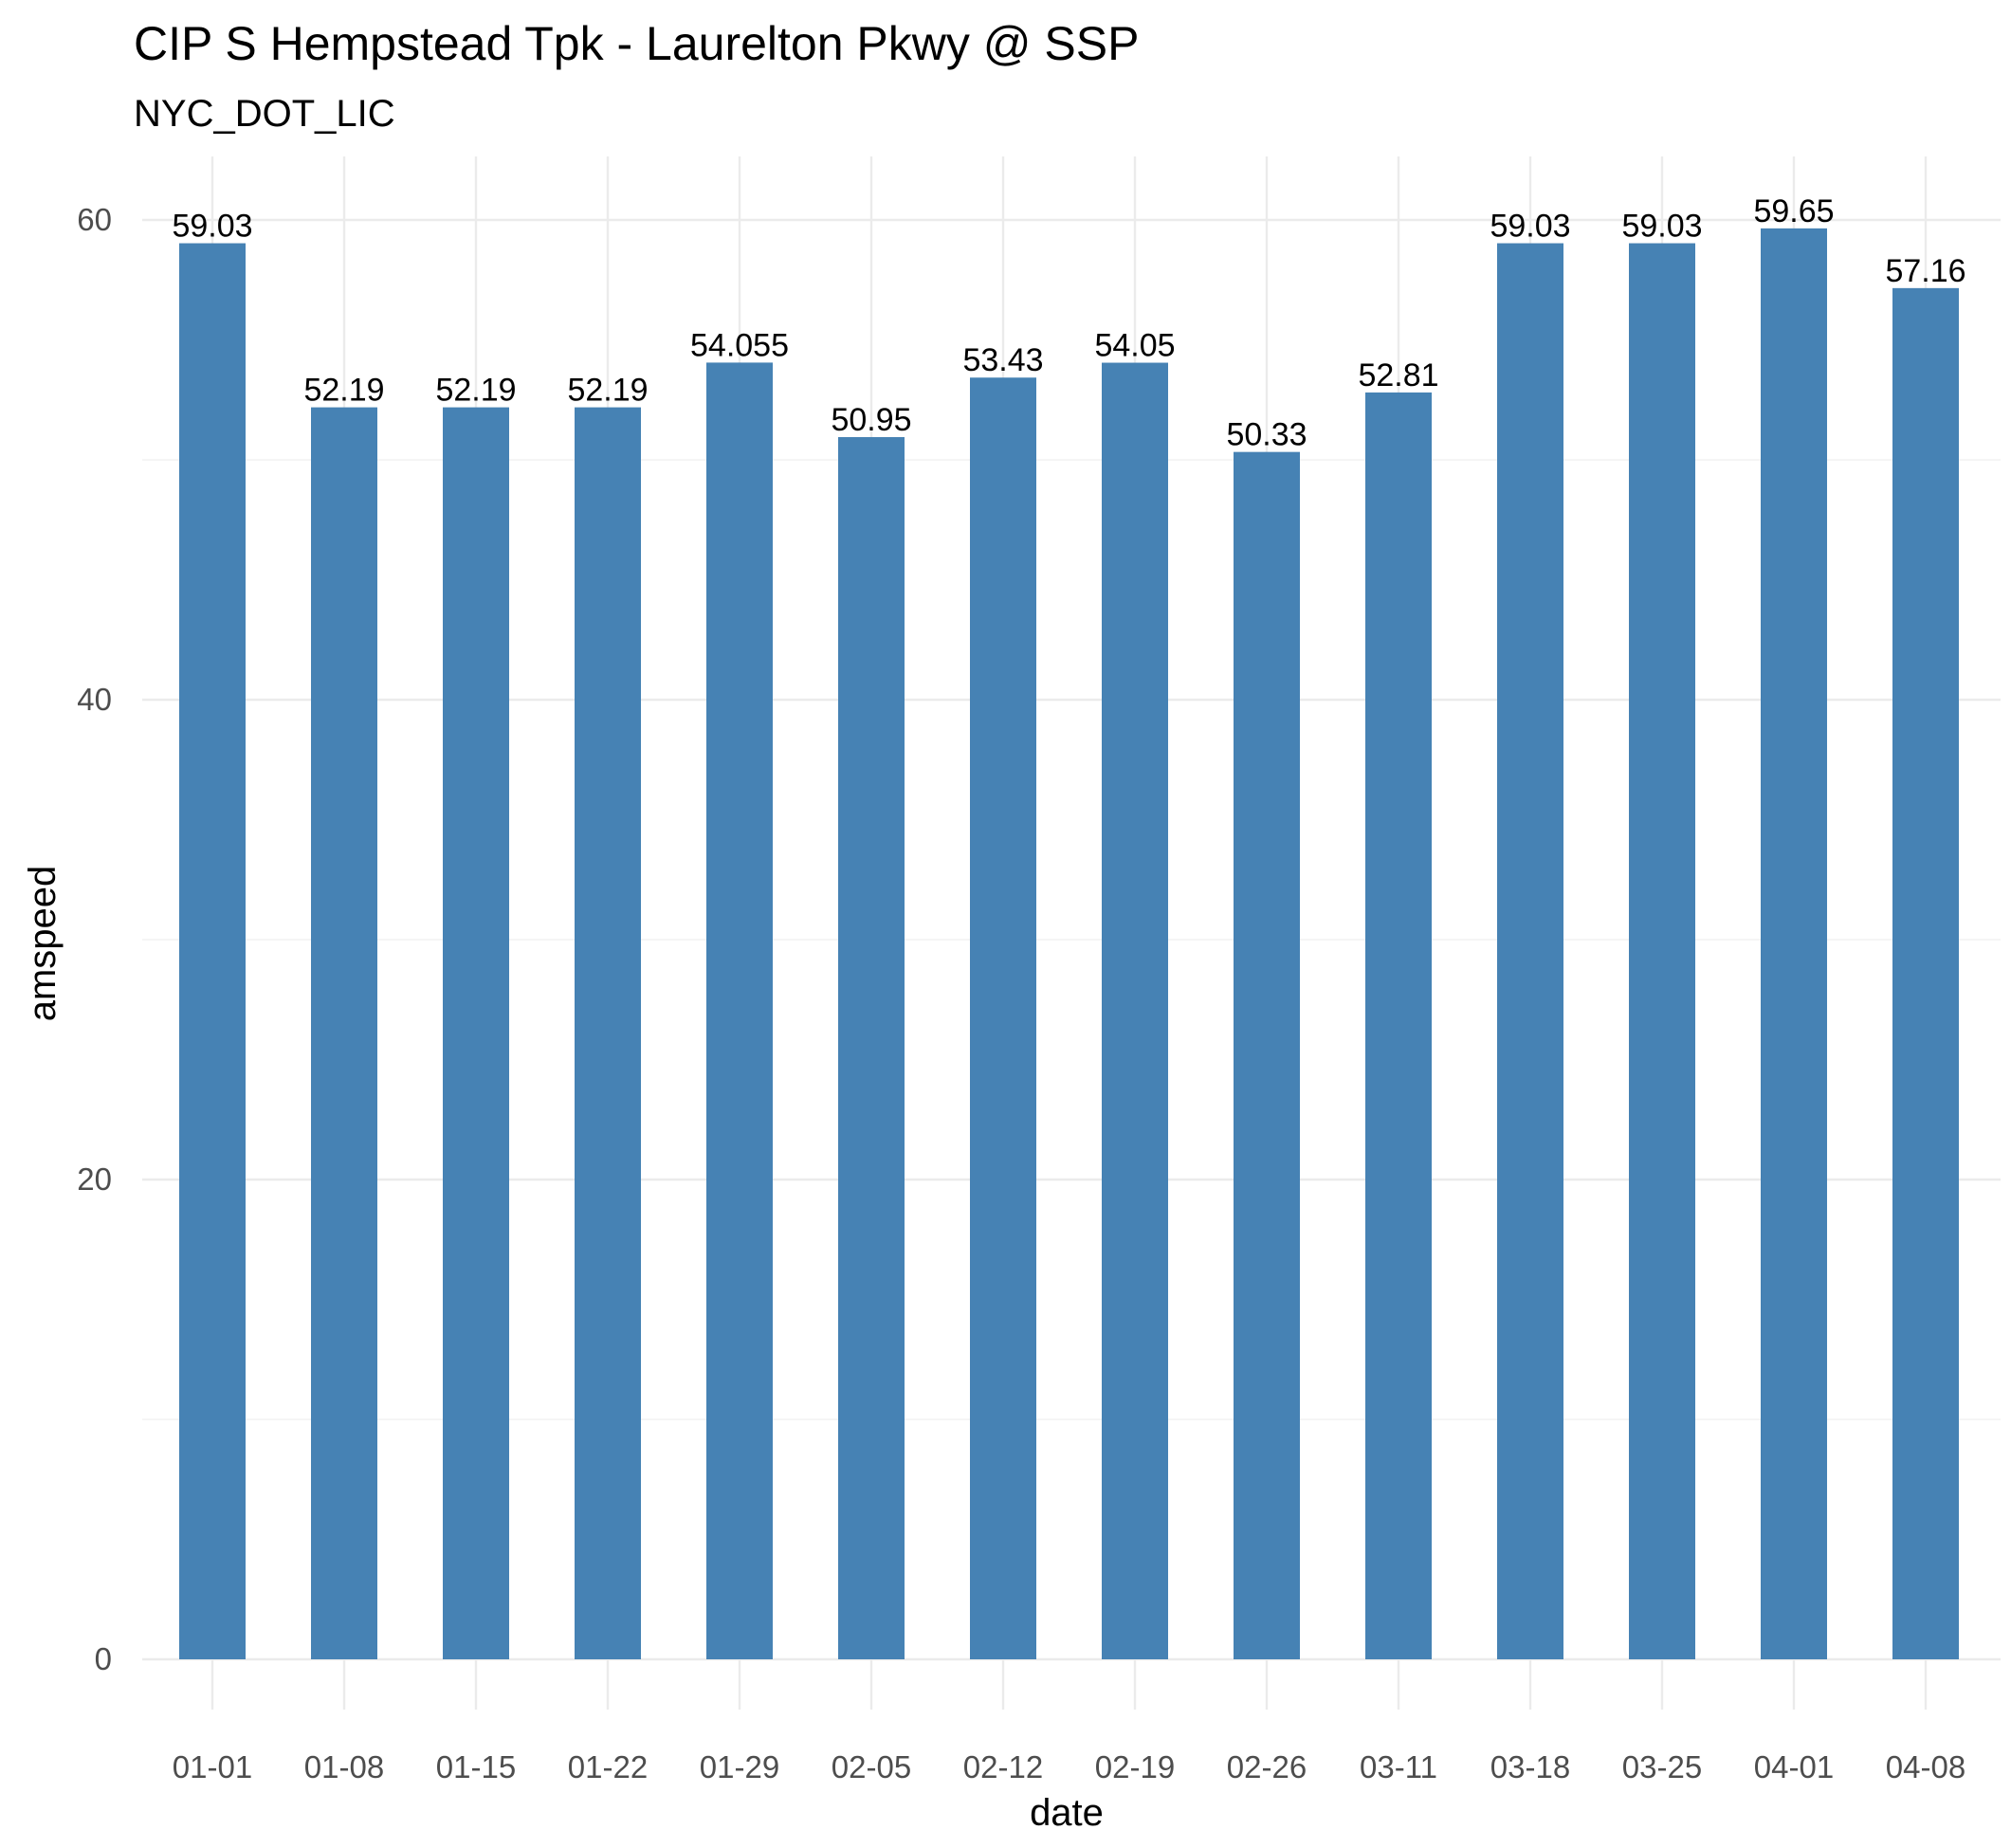 This screenshot has width=2011, height=1848. What do you see at coordinates (871, 420) in the screenshot?
I see `bar-value-label: 50.95` at bounding box center [871, 420].